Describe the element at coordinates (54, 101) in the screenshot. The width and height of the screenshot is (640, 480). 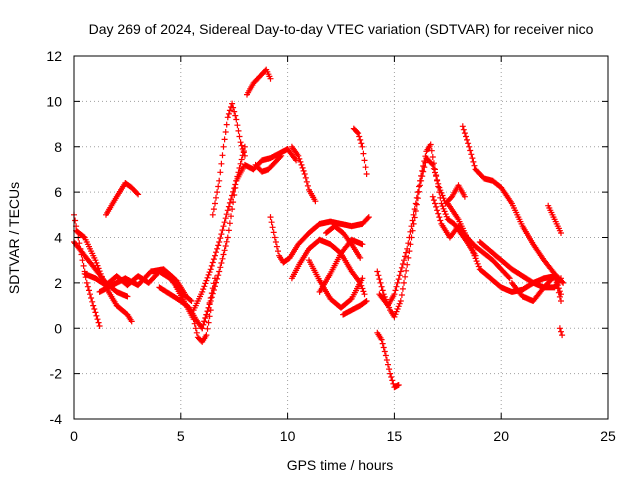
I see `y-tick-label: 10` at that location.